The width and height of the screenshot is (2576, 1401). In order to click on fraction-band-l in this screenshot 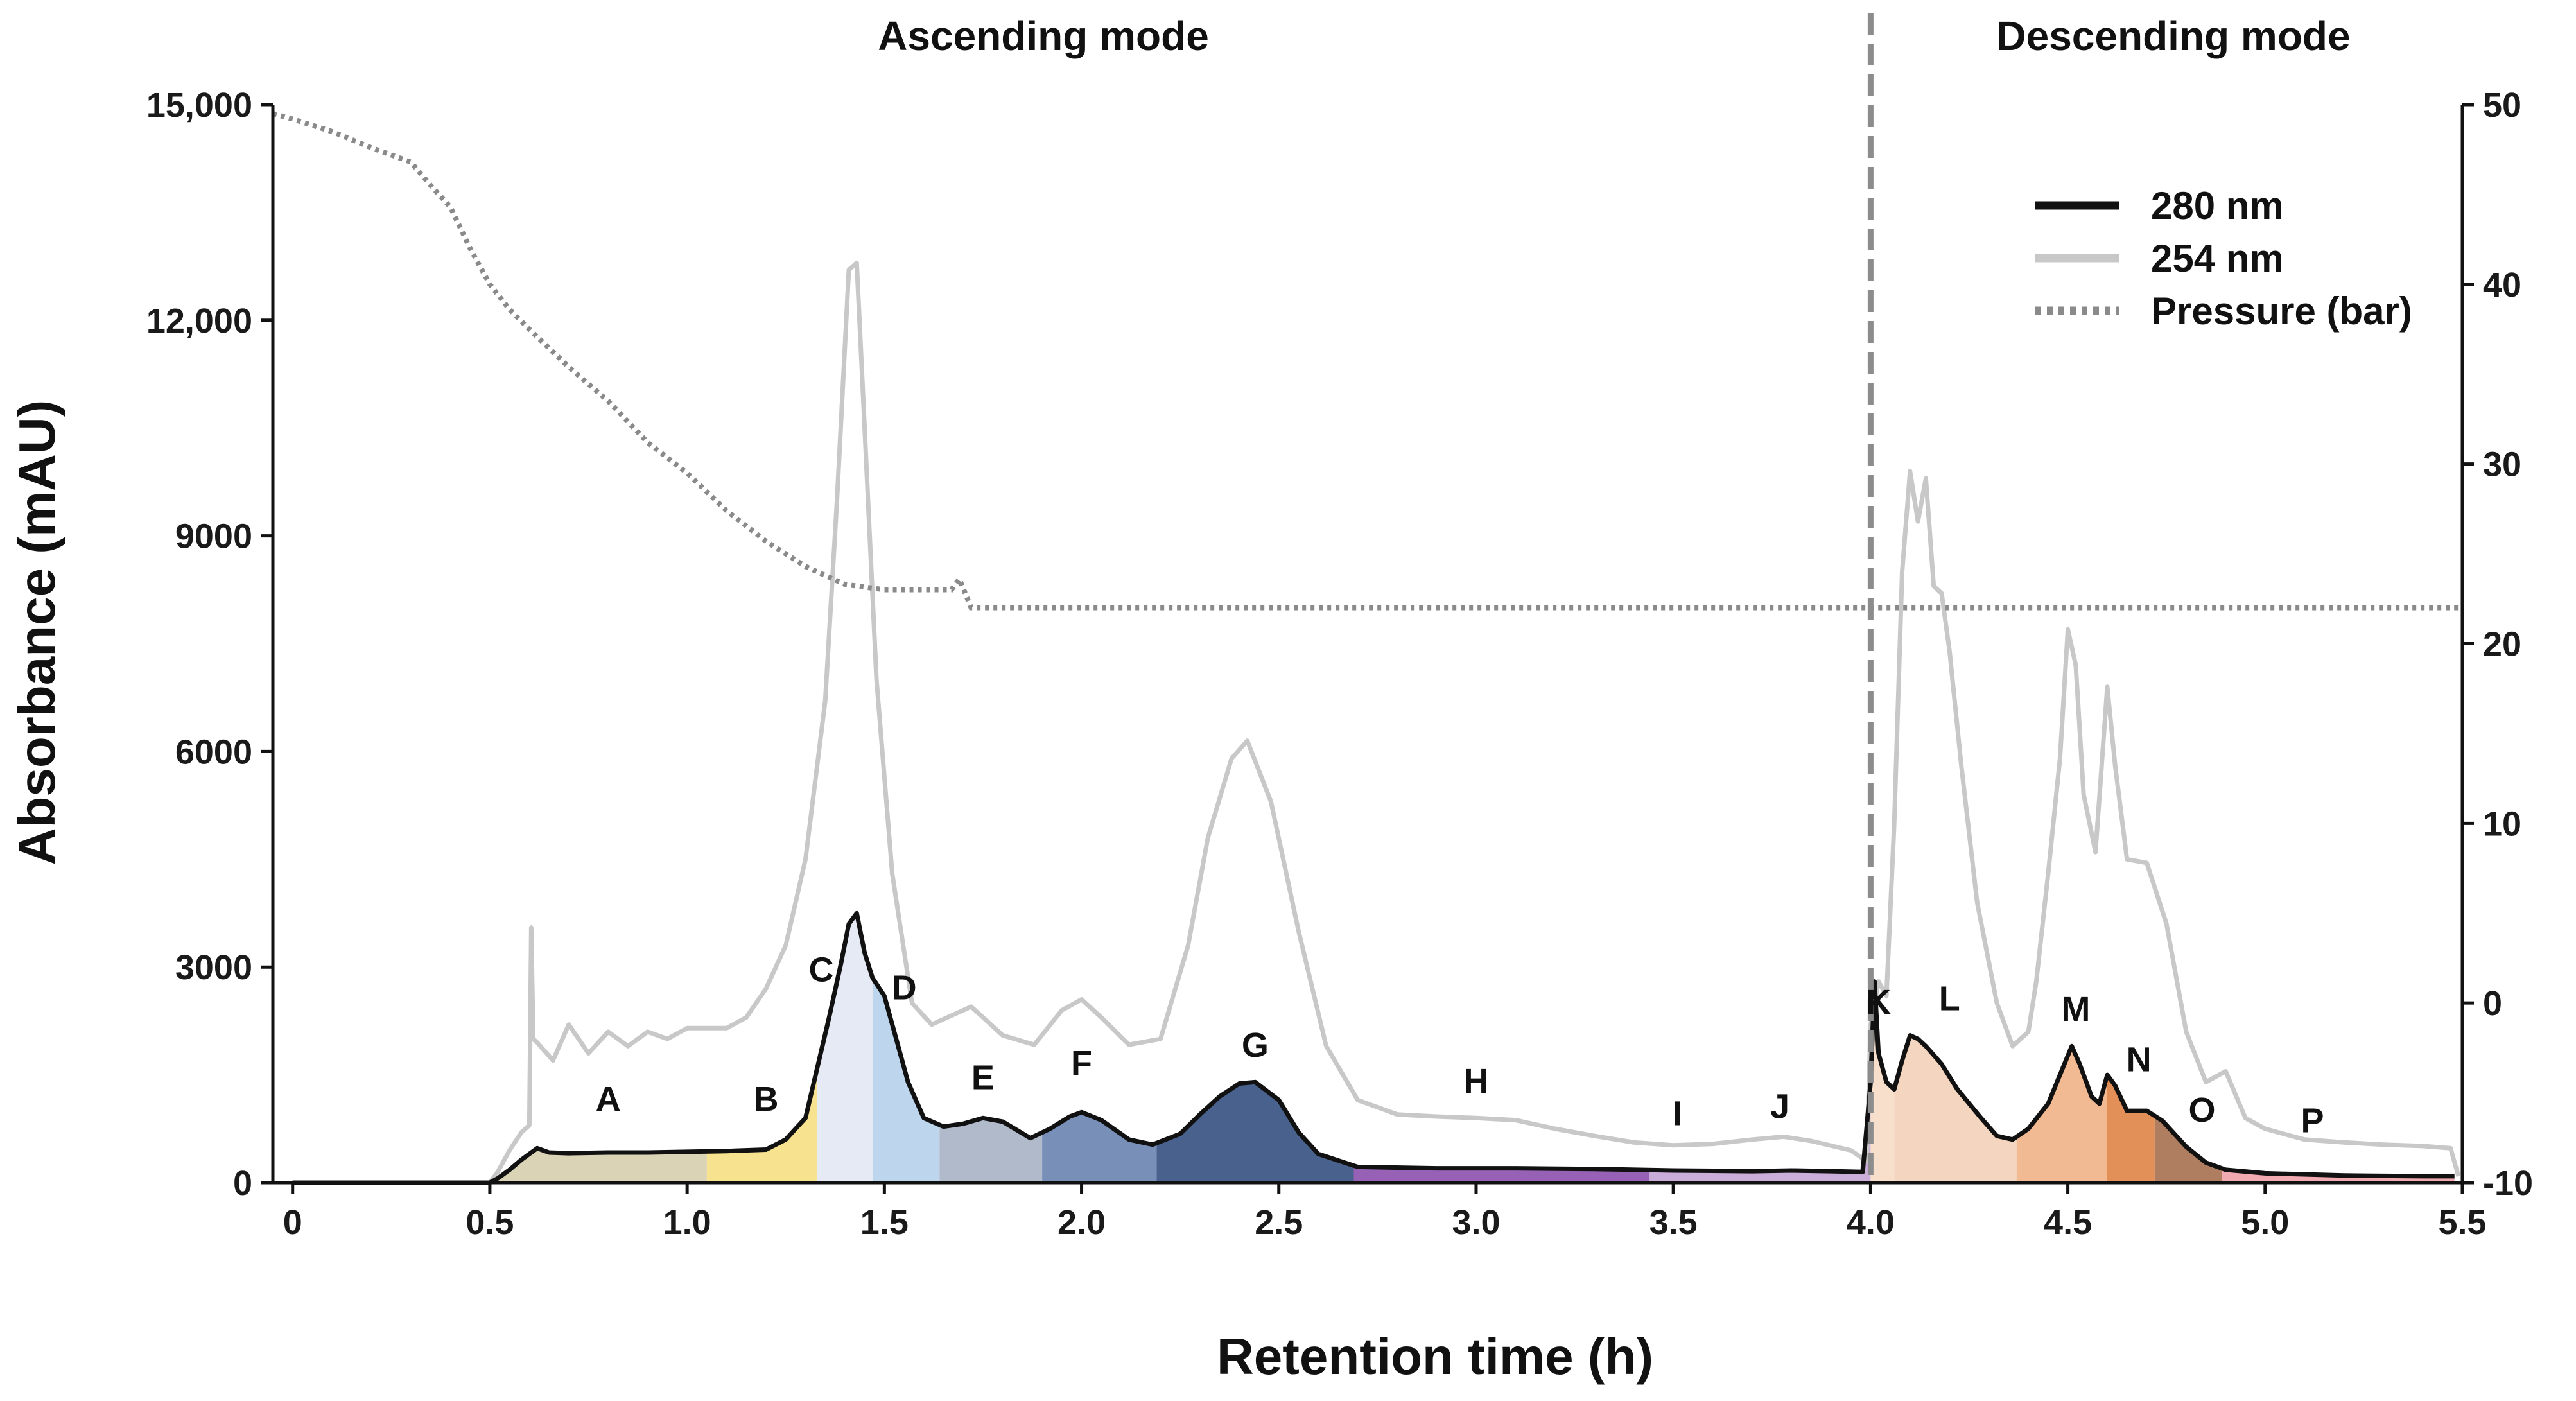, I will do `click(1955, 1109)`.